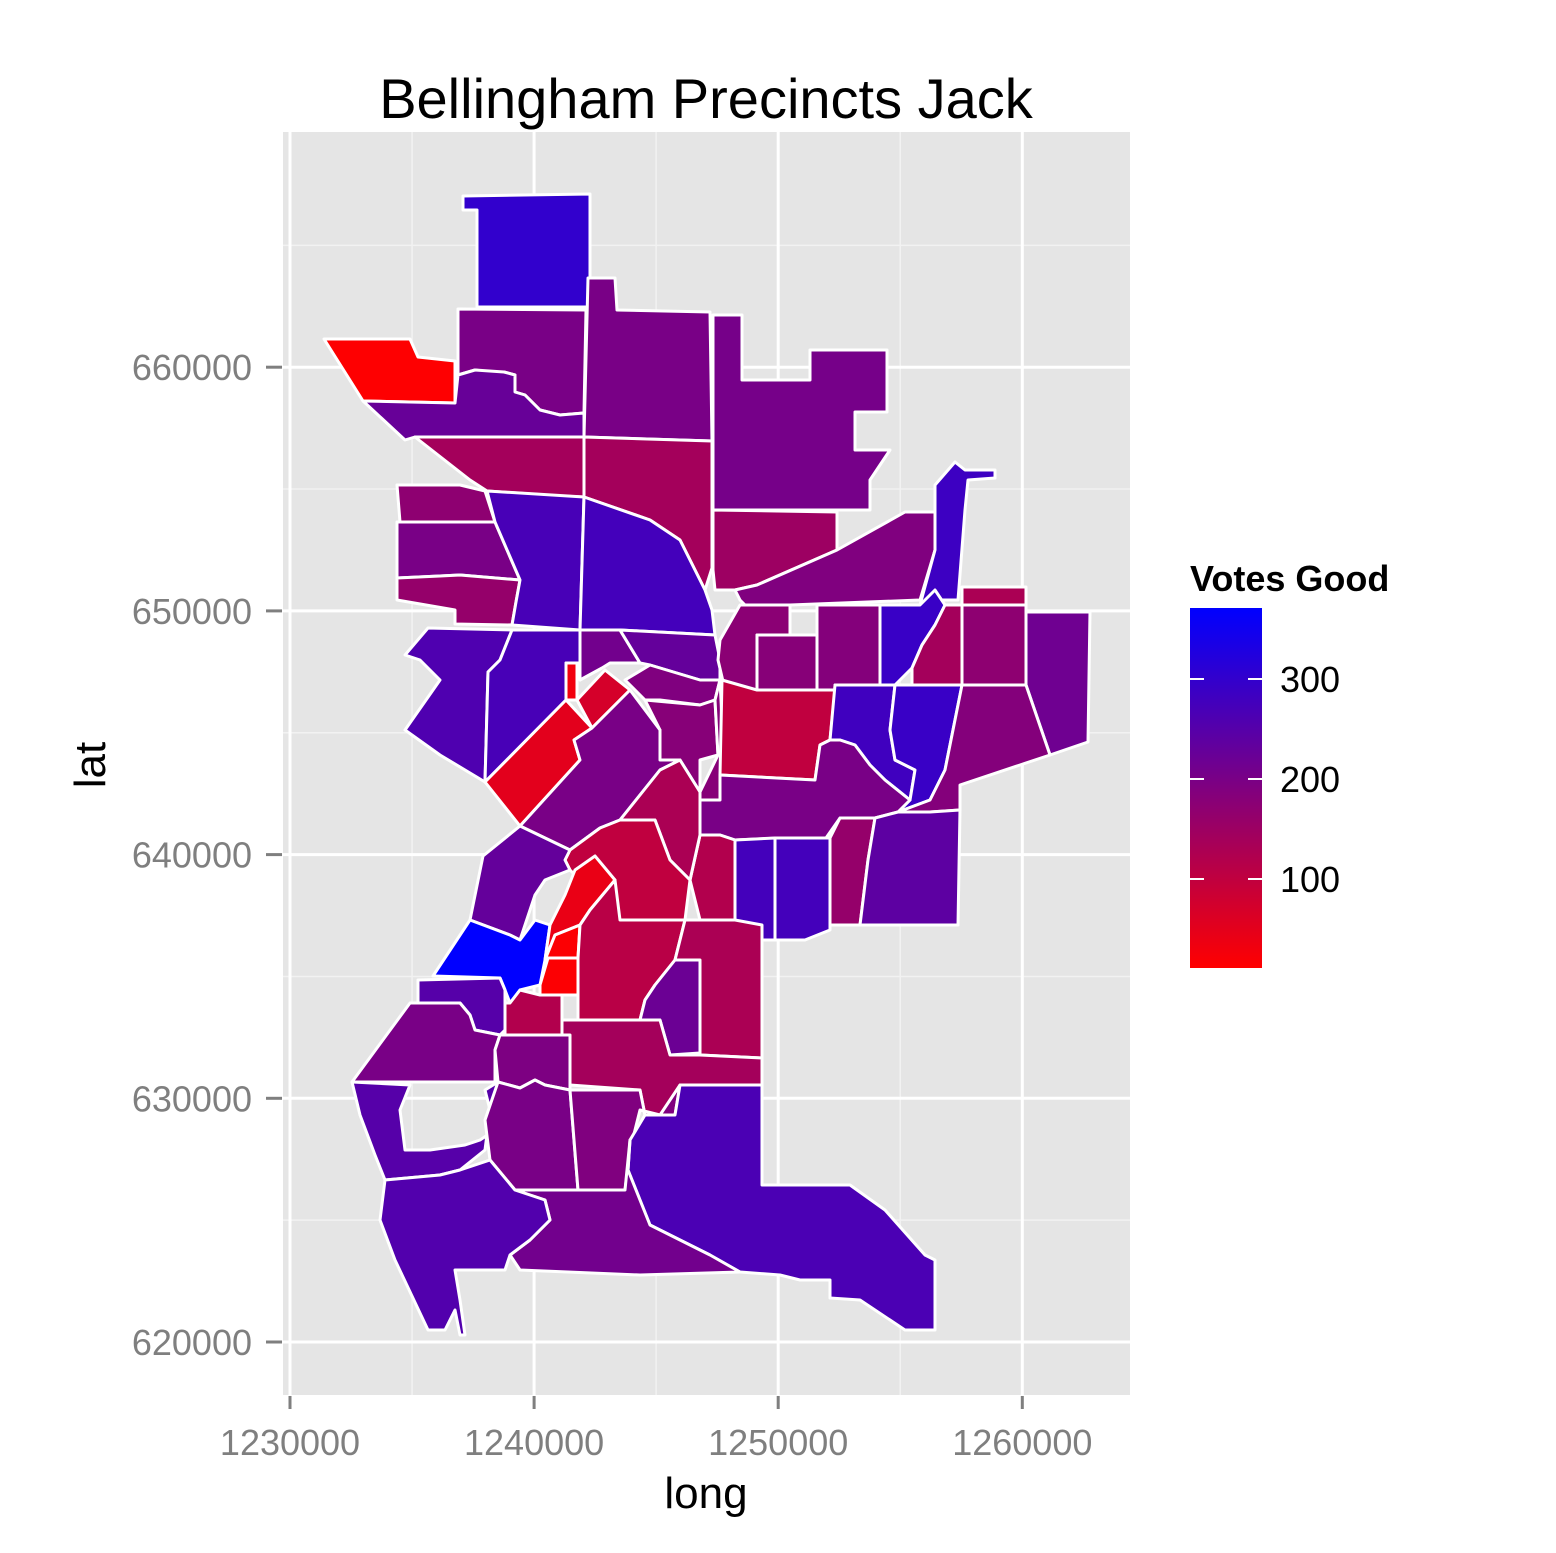 This screenshot has width=1556, height=1553. I want to click on y-tick-label: 630000, so click(192, 1098).